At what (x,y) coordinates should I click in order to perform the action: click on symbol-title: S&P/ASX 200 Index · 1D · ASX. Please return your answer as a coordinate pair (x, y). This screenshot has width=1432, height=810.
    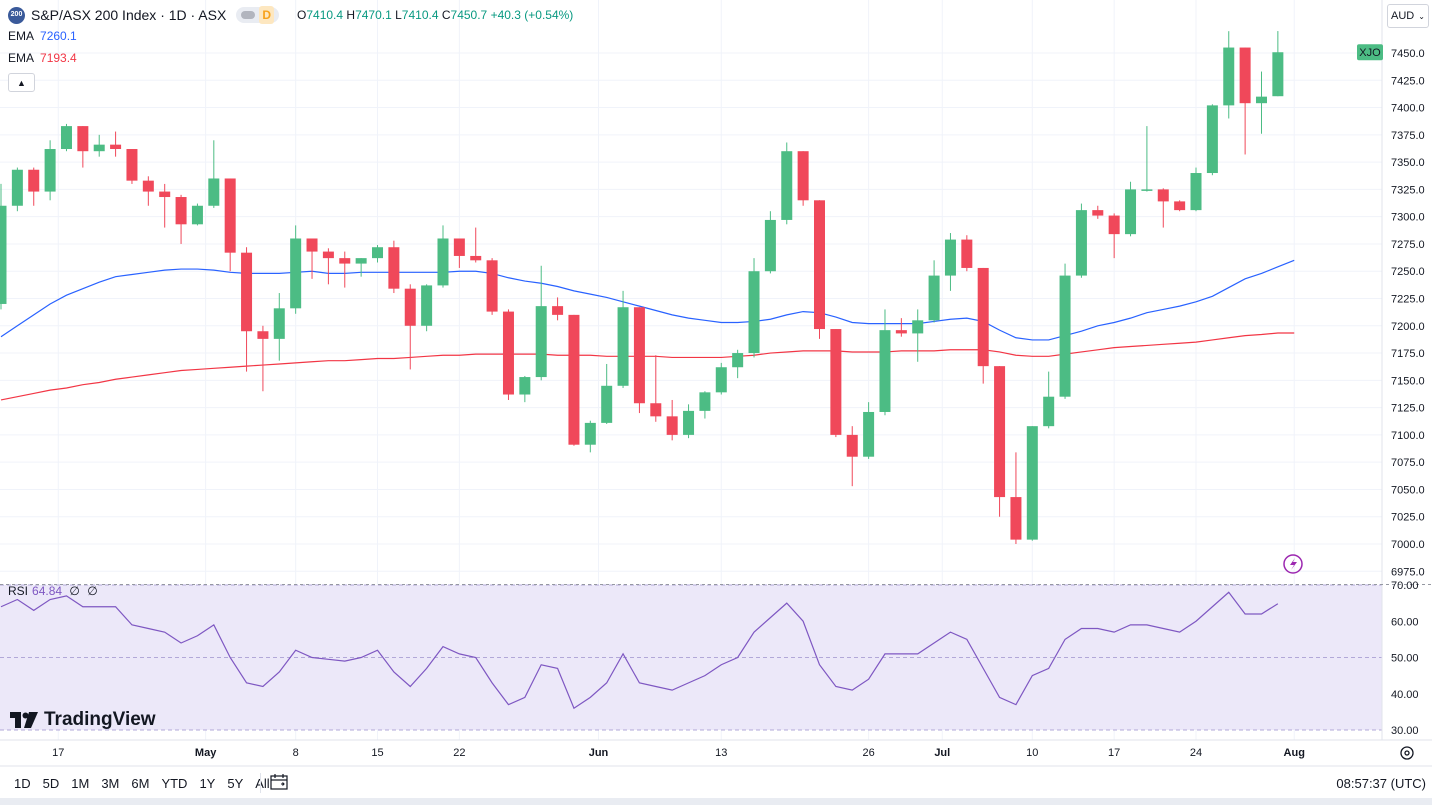
    Looking at the image, I should click on (129, 15).